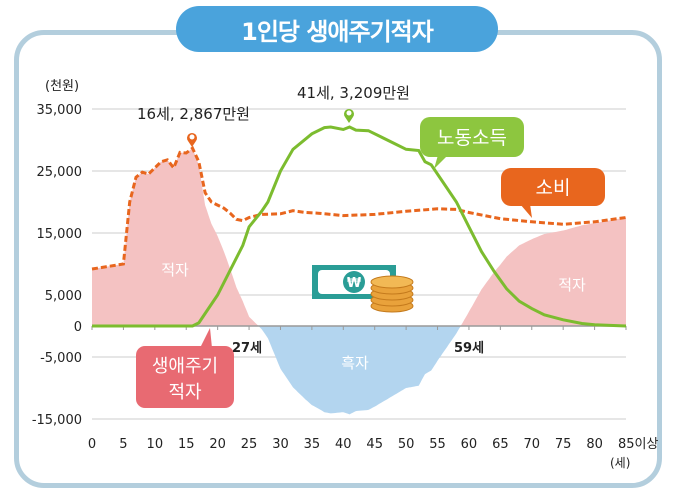  Describe the element at coordinates (553, 188) in the screenshot. I see `svg-text: 소비` at that location.